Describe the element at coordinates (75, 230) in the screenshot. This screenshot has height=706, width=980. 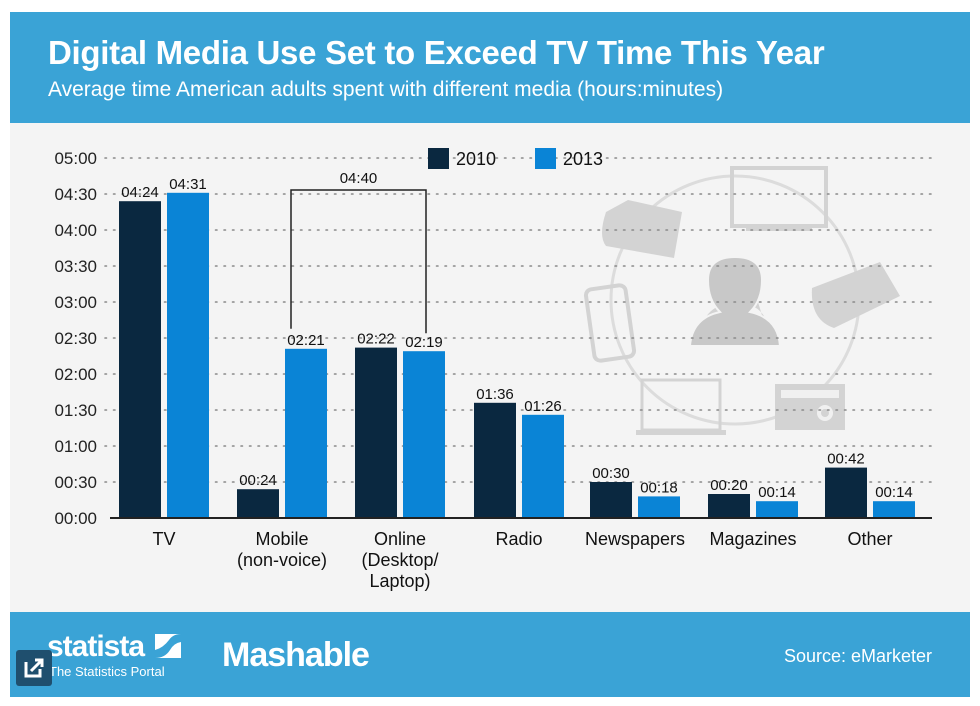
I see `y-tick-label: 04:00` at that location.